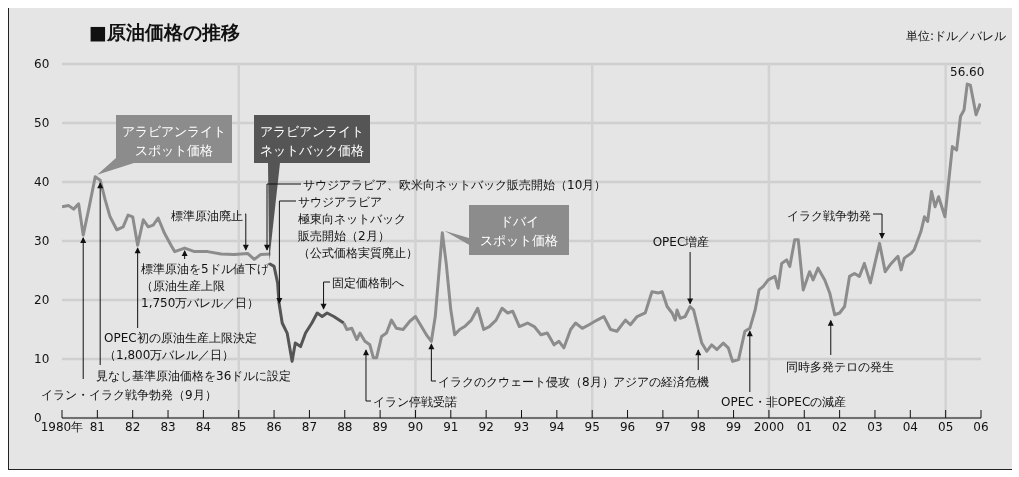  Describe the element at coordinates (661, 382) in the screenshot. I see `annotation: アジアの経済危機` at that location.